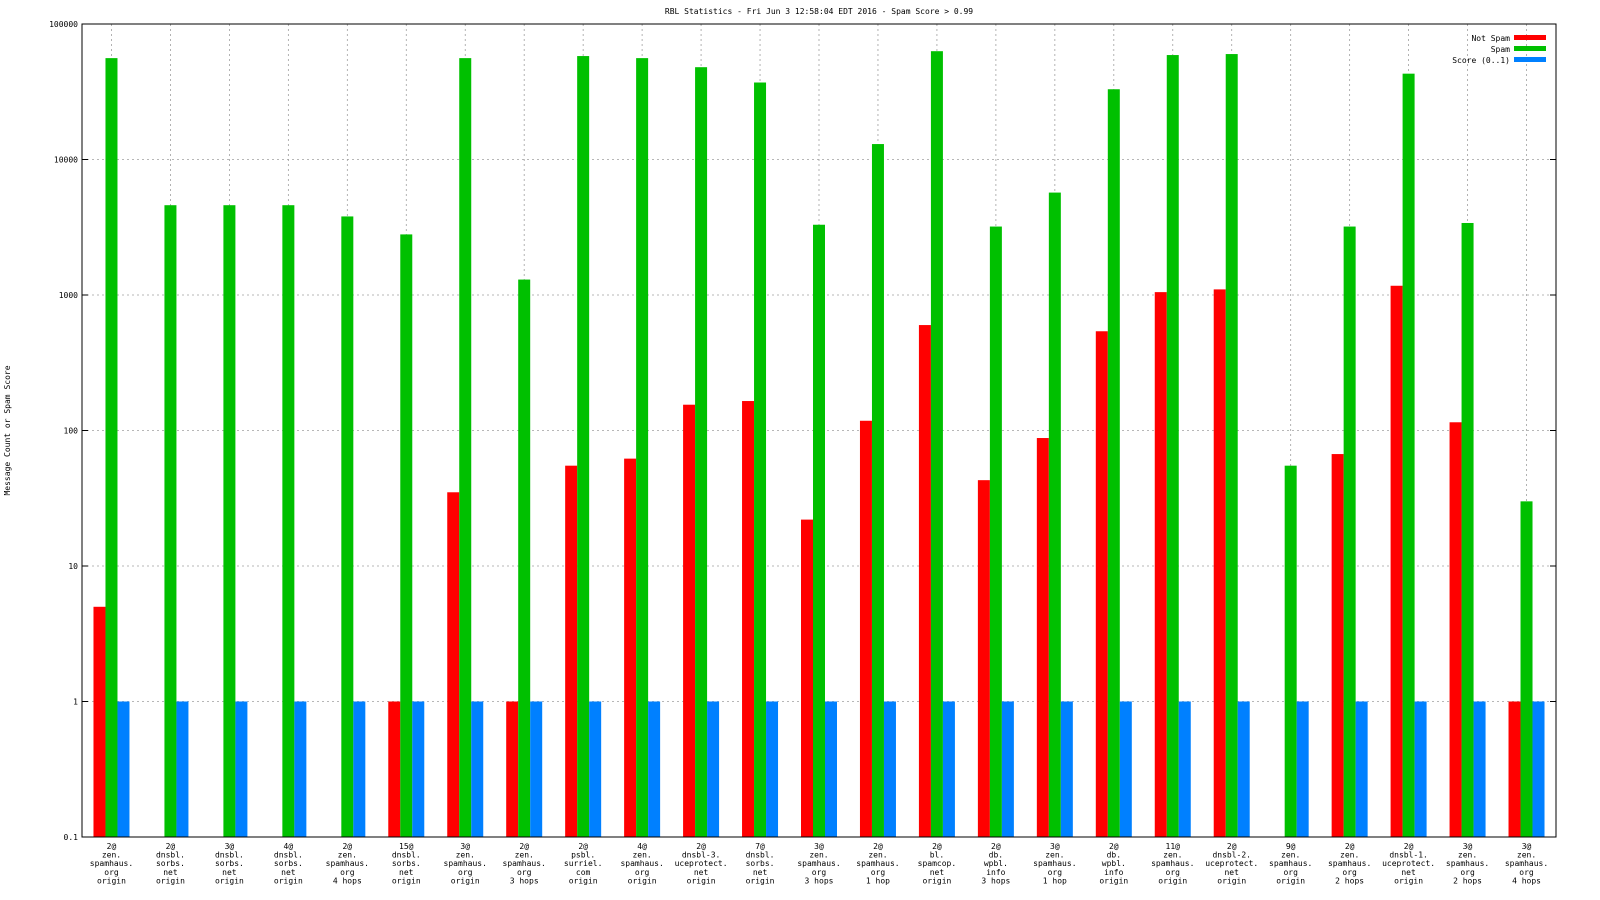 The height and width of the screenshot is (900, 1600). Describe the element at coordinates (995, 863) in the screenshot. I see `x-category-label: 2@ db. wpbl. info 3 hops` at that location.